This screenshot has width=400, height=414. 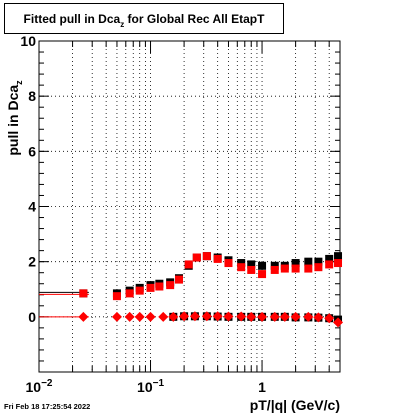 What do you see at coordinates (14, 118) in the screenshot?
I see `y-axis-label: pull in Dcaz` at bounding box center [14, 118].